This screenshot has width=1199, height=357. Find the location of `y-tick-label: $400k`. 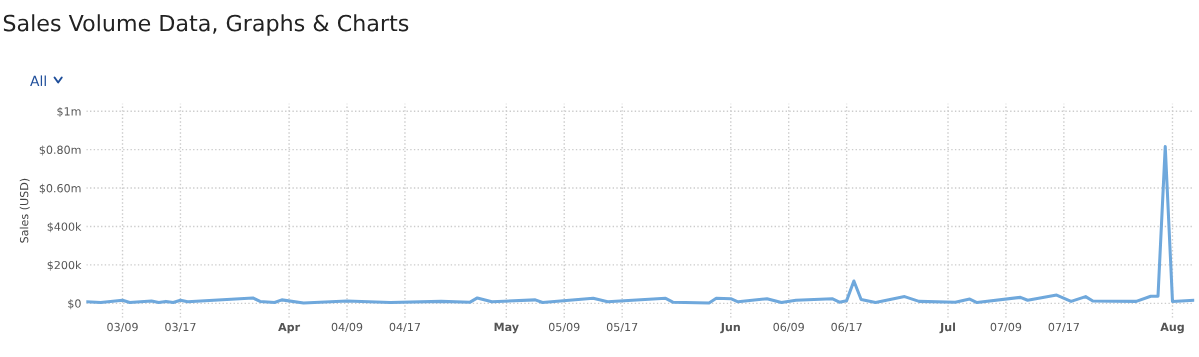

y-tick-label: $400k is located at coordinates (64, 227).